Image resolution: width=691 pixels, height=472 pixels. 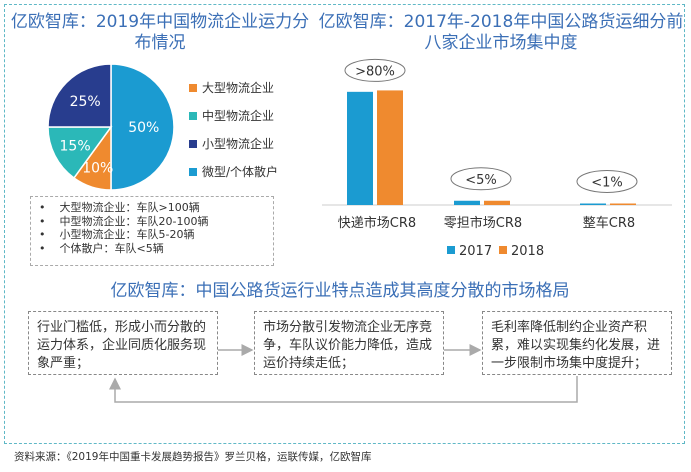 What do you see at coordinates (123, 343) in the screenshot?
I see `flow-step-1: 行业门槛低，形成小而分散的运力体系，企业同质化服务现象严重；` at bounding box center [123, 343].